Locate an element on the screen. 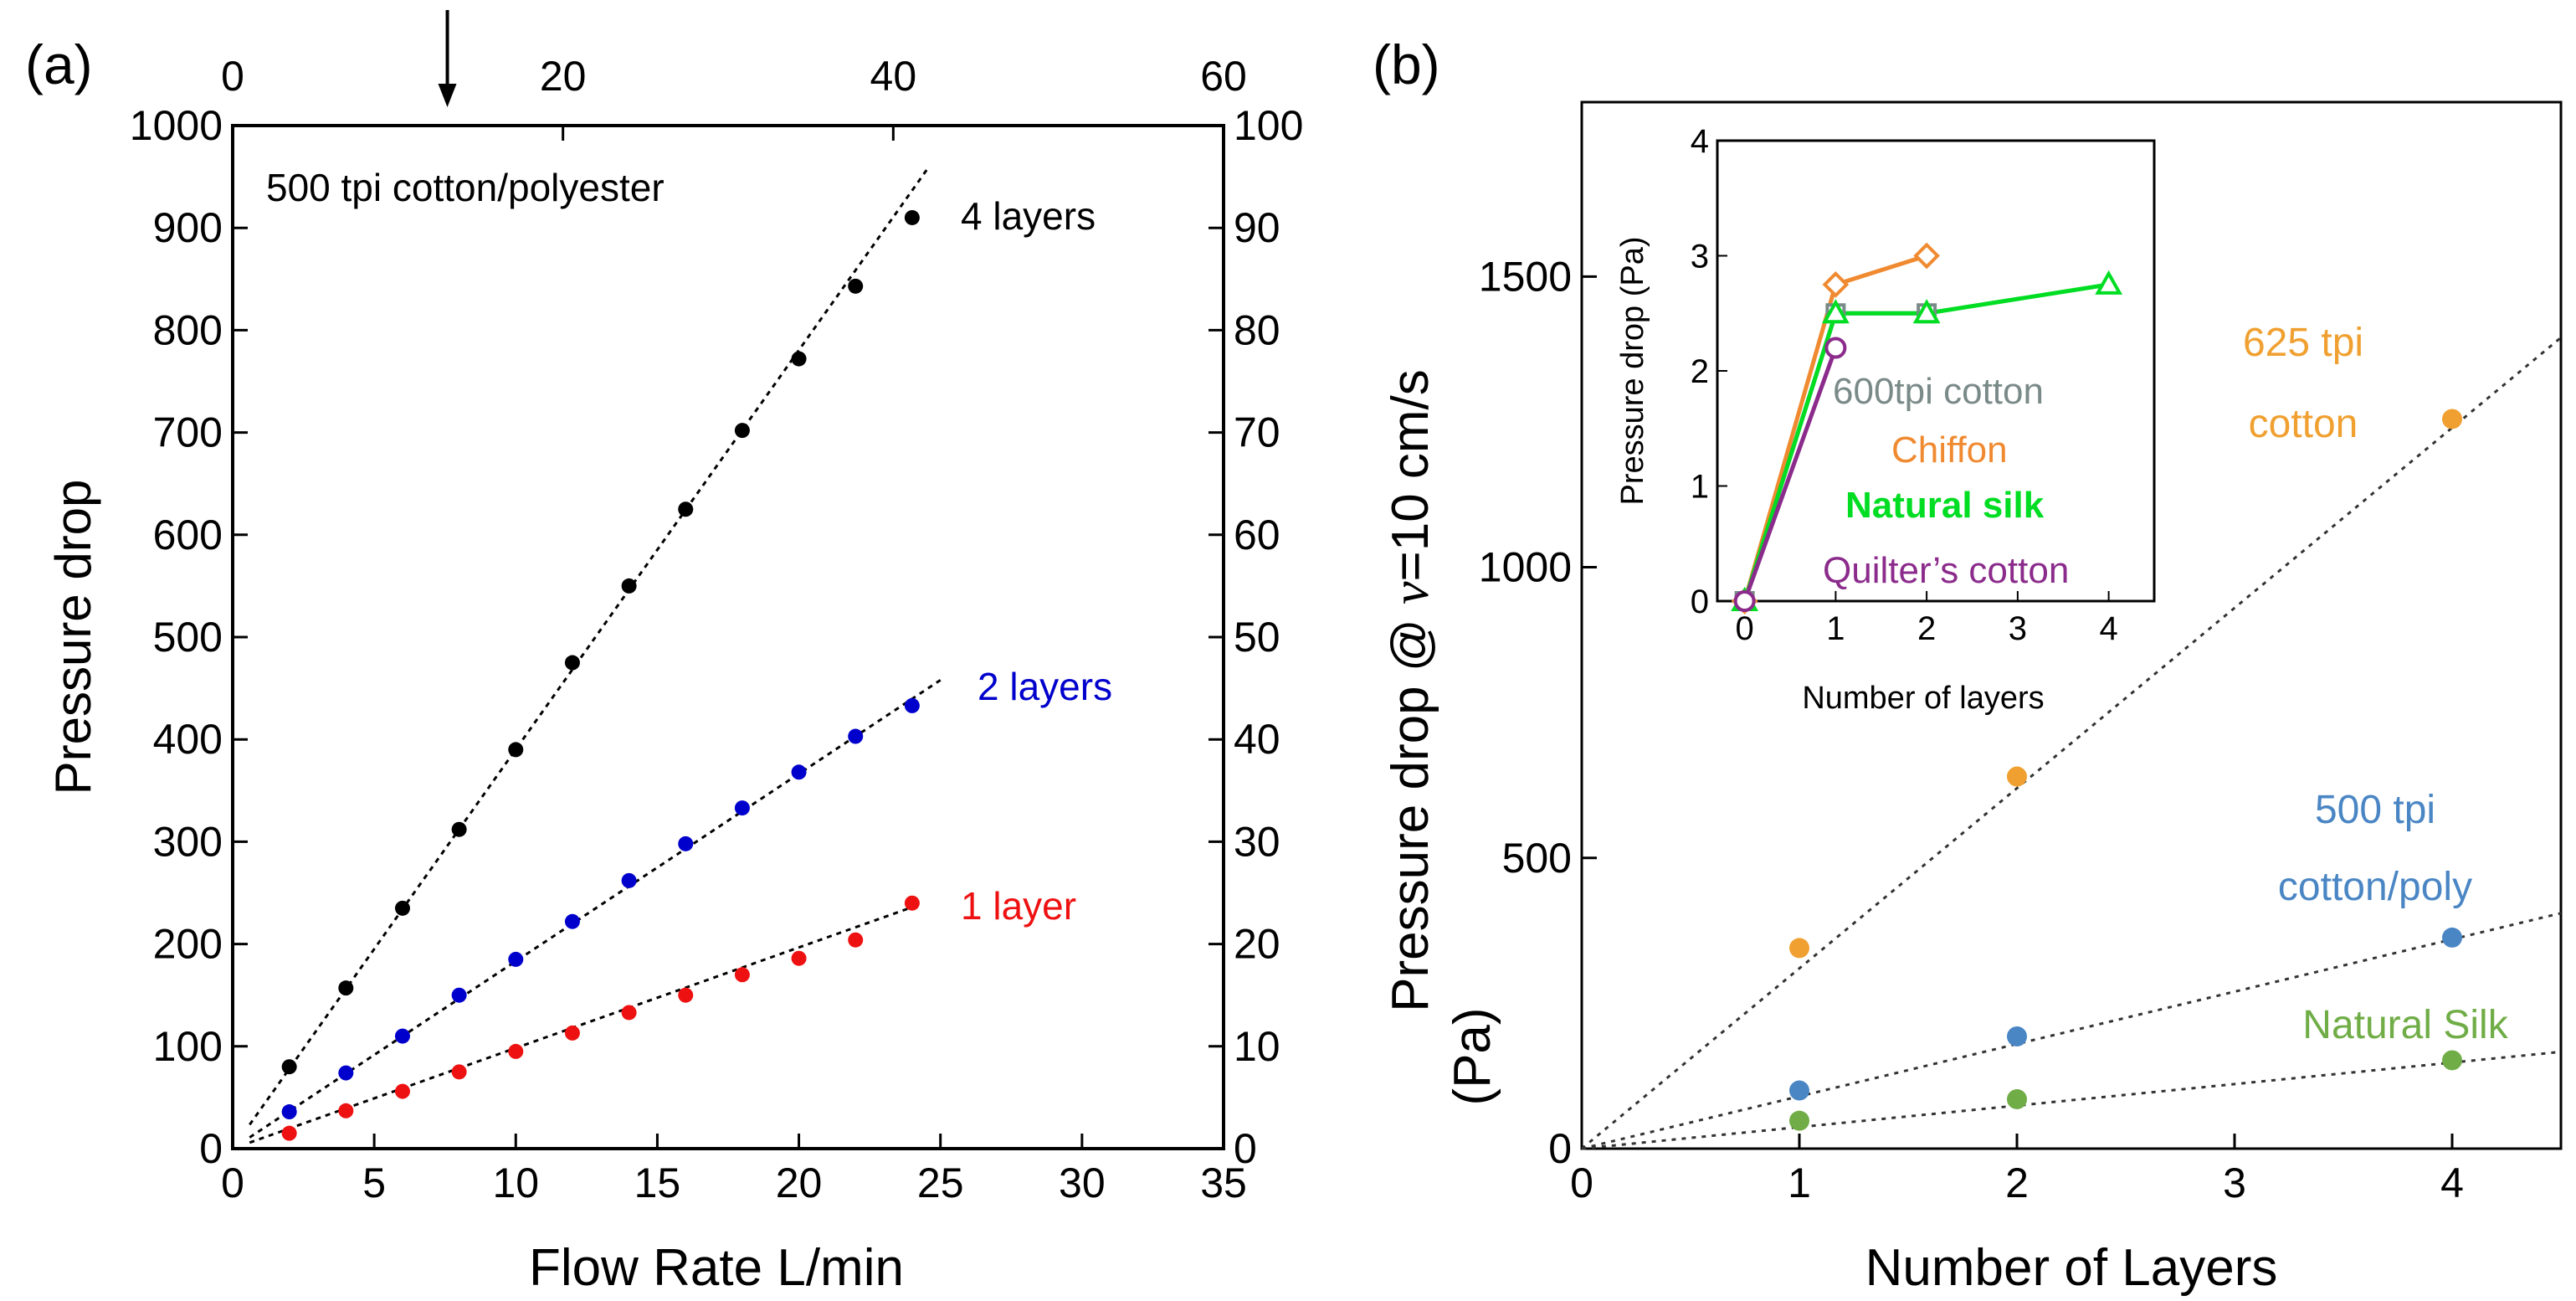 Image resolution: width=2576 pixels, height=1301 pixels. inset-ticks: 0 1 2 3 4 0 1 2 3 4 is located at coordinates (1904, 385).